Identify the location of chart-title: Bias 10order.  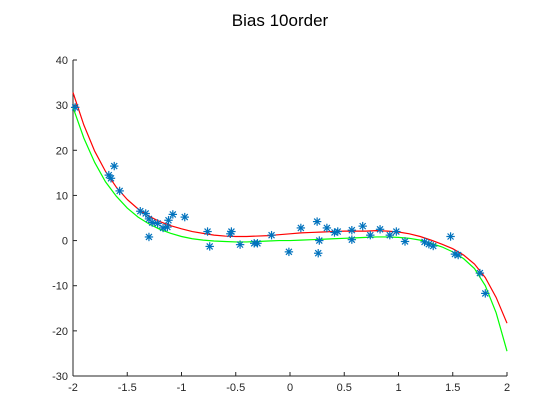
(280, 20).